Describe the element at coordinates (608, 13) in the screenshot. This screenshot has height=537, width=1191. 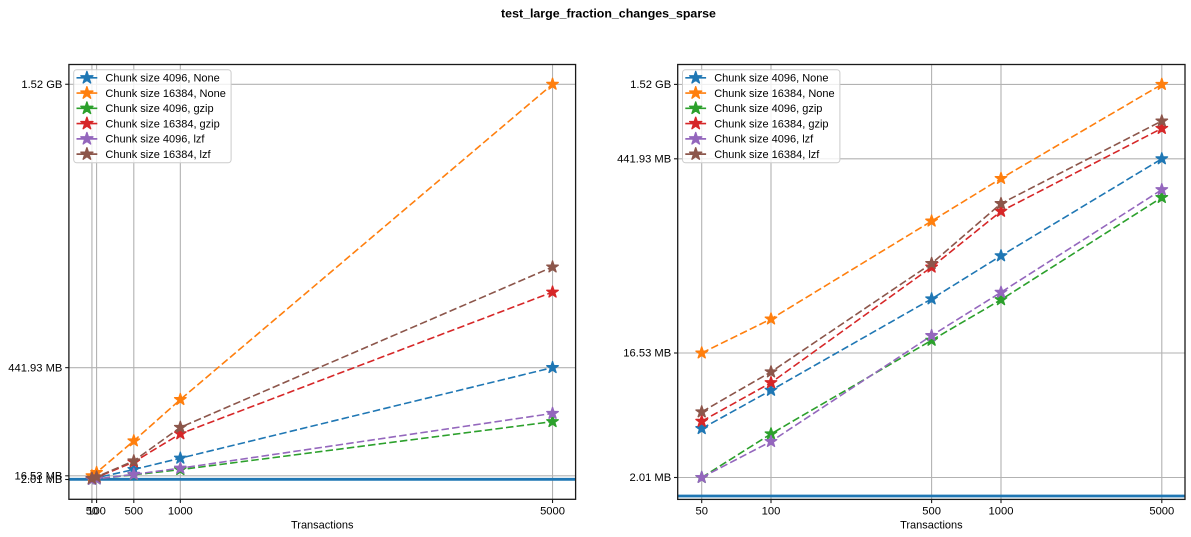
I see `svg-text:test_large_fraction_changes_sp: test_large_fraction_changes_sparse` at that location.